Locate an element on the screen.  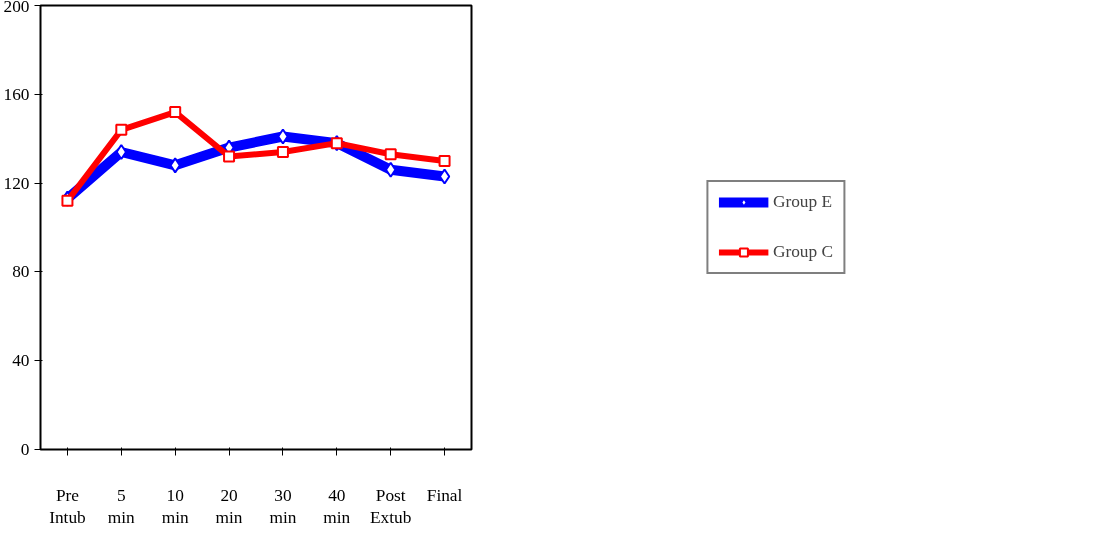
y-tick-label: 120 is located at coordinates (16, 183).